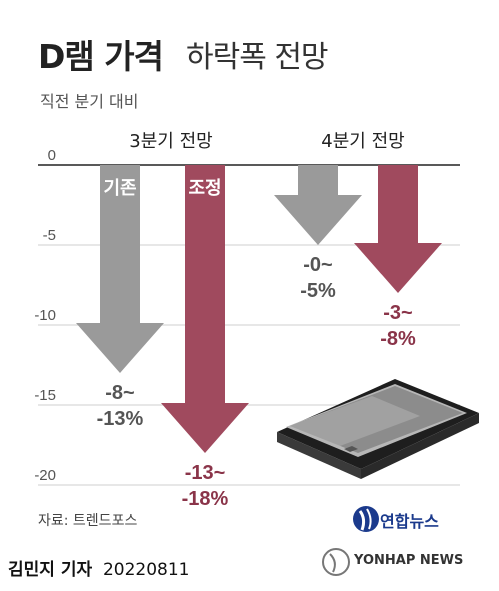 The width and height of the screenshot is (499, 591). I want to click on page-title: D램 가격, so click(101, 56).